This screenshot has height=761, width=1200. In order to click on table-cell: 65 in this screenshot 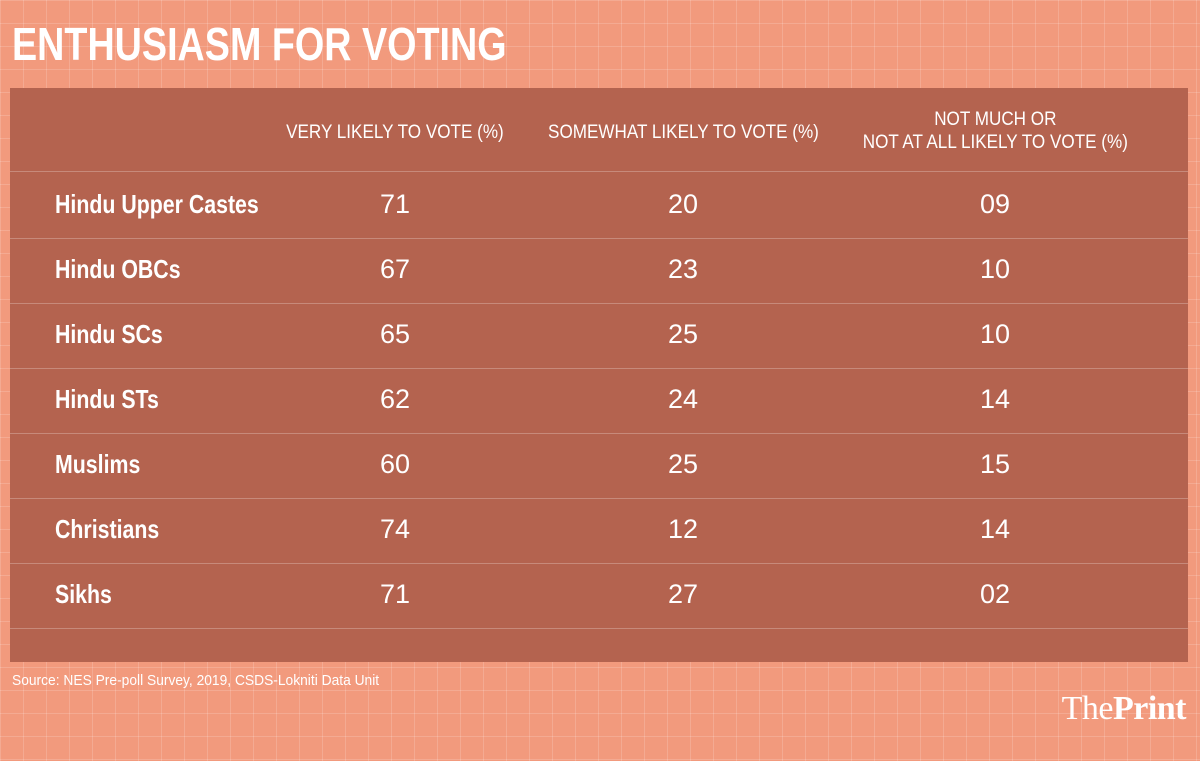, I will do `click(395, 333)`.